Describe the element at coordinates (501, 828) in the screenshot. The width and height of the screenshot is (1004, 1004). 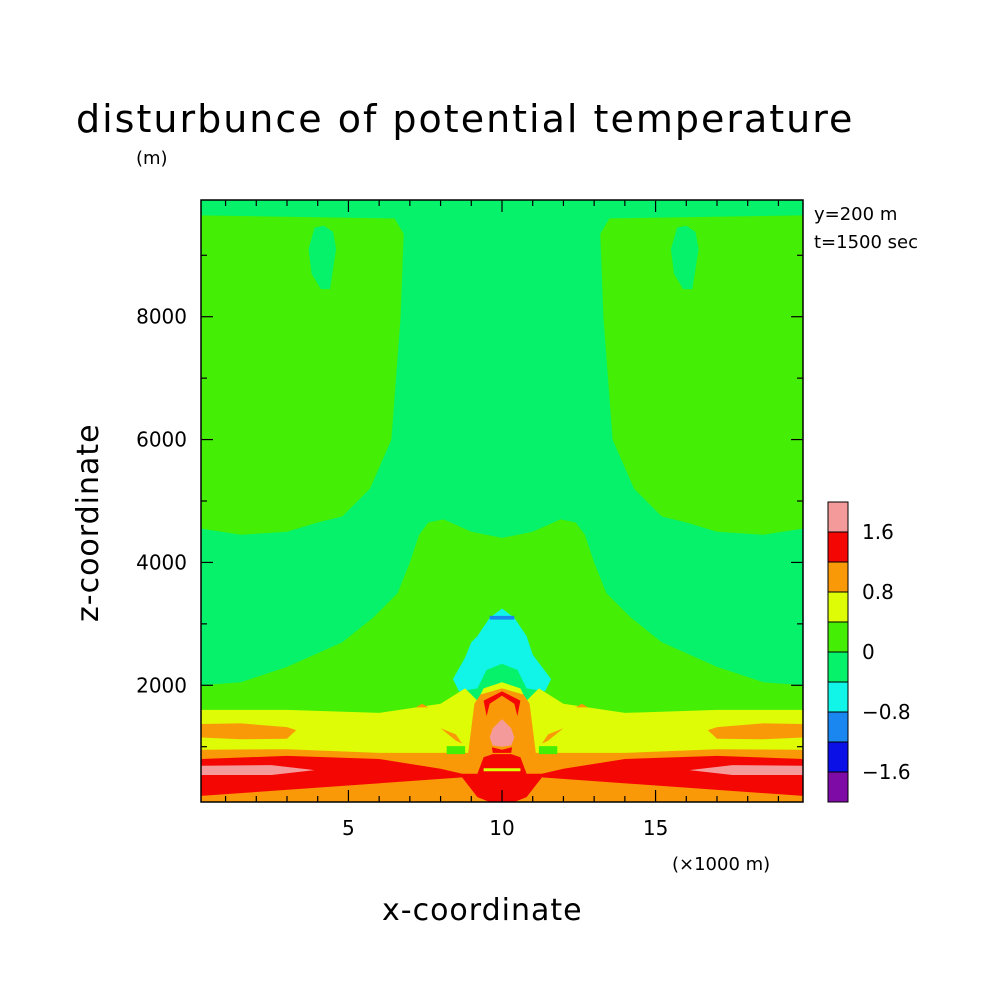
I see `x-tick-label: 10` at that location.